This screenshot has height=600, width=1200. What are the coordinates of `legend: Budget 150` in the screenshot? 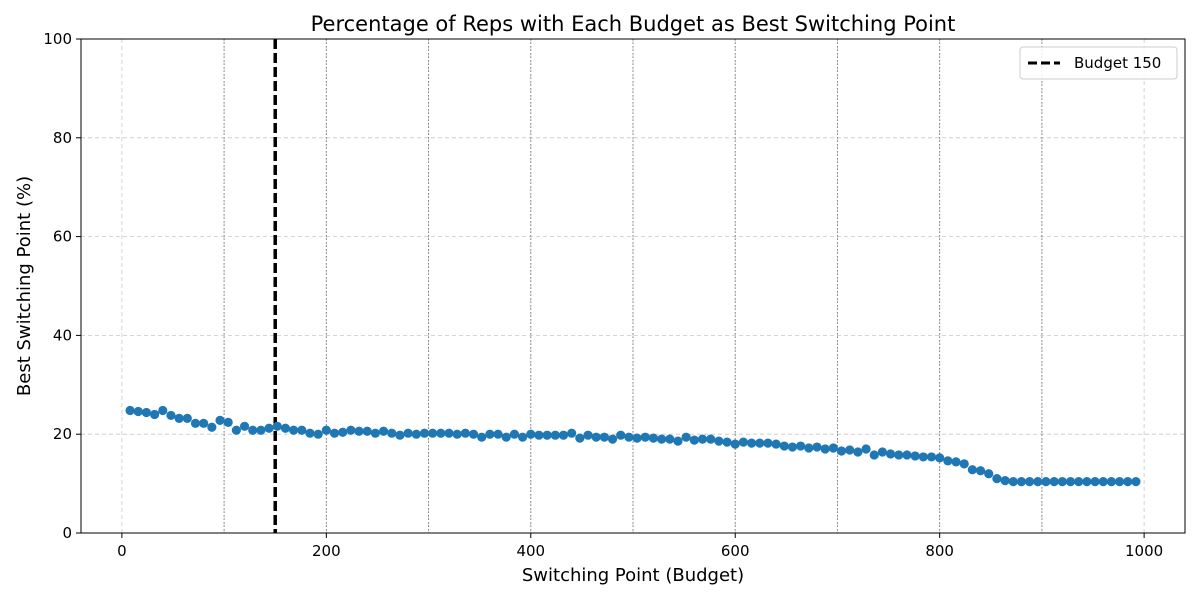 It's located at (1098, 63).